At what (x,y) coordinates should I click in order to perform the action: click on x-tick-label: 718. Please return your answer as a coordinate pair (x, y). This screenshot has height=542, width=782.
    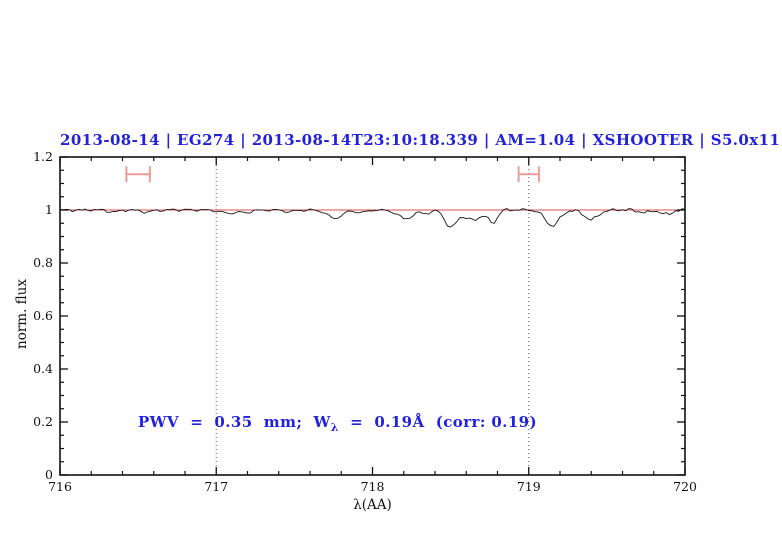
    Looking at the image, I should click on (373, 486).